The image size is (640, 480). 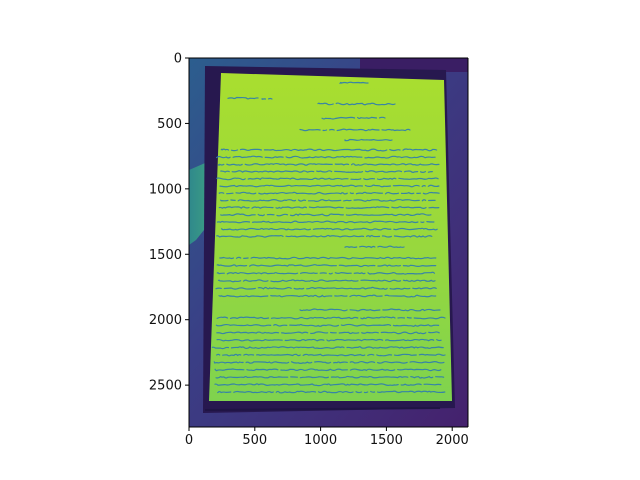 What do you see at coordinates (165, 386) in the screenshot?
I see `y-tick-label: 2500` at bounding box center [165, 386].